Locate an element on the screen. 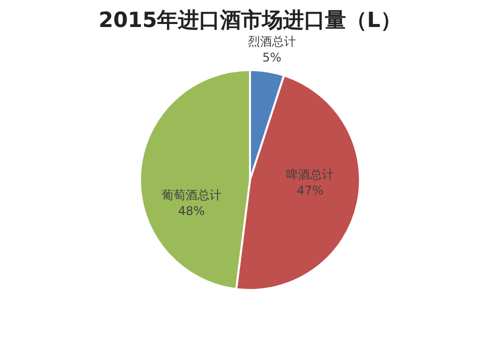 The image size is (500, 362). data-label: 48% is located at coordinates (191, 211).